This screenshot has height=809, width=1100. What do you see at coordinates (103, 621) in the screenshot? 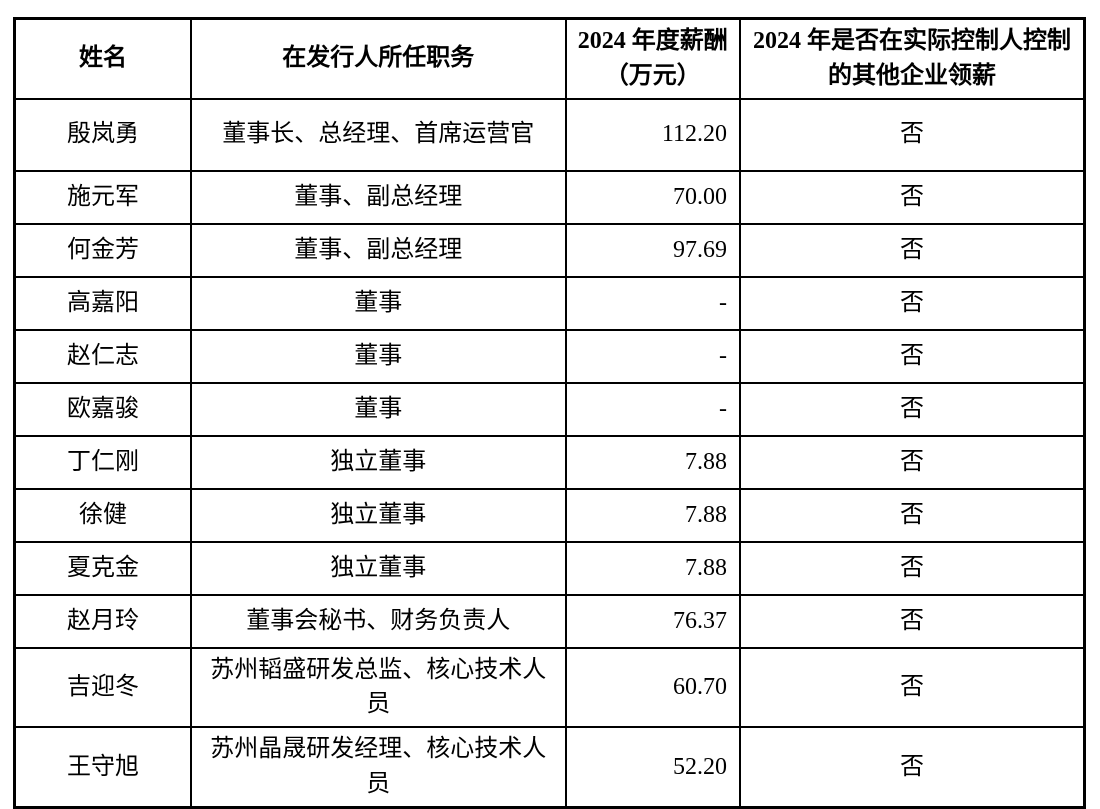
I see `name-cell: 赵月玲` at bounding box center [103, 621].